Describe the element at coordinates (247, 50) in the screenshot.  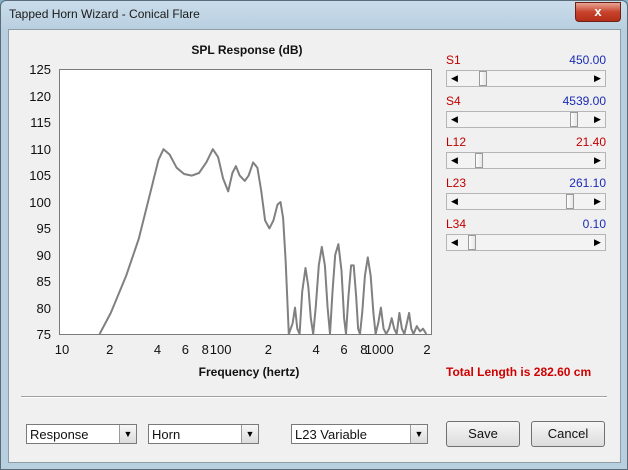
I see `chart-title: SPL Response (dB)` at that location.